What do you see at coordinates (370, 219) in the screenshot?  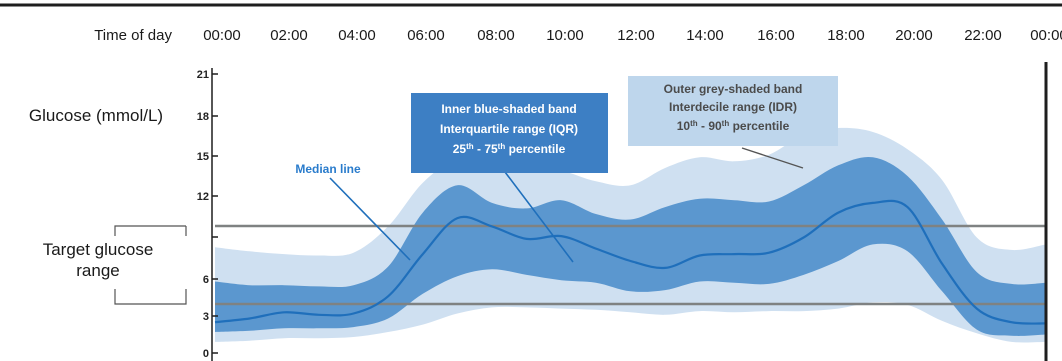 I see `median-pointer` at bounding box center [370, 219].